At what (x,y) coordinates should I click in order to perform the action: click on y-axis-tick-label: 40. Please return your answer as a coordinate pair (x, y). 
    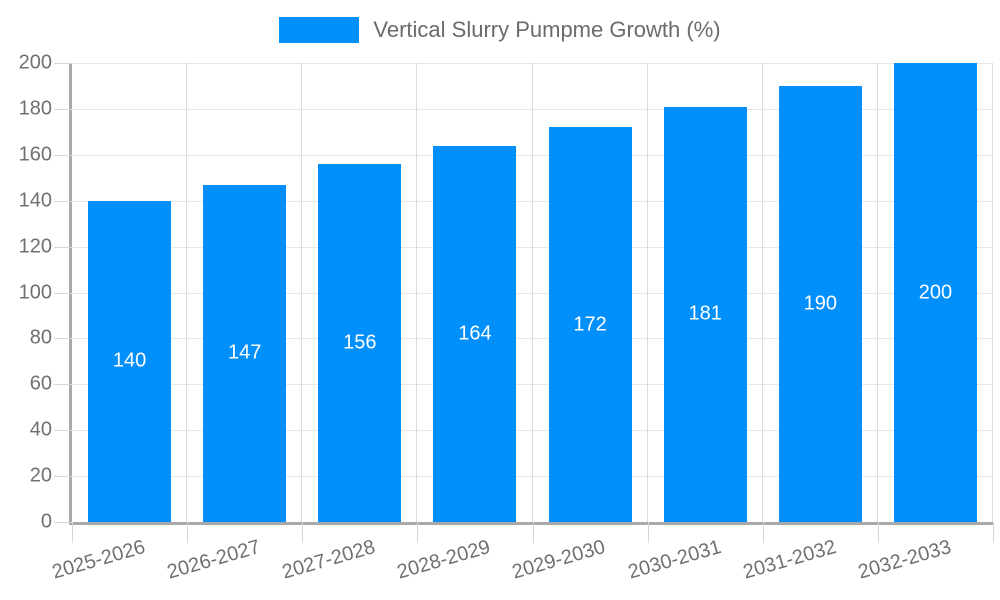
    Looking at the image, I should click on (40, 429).